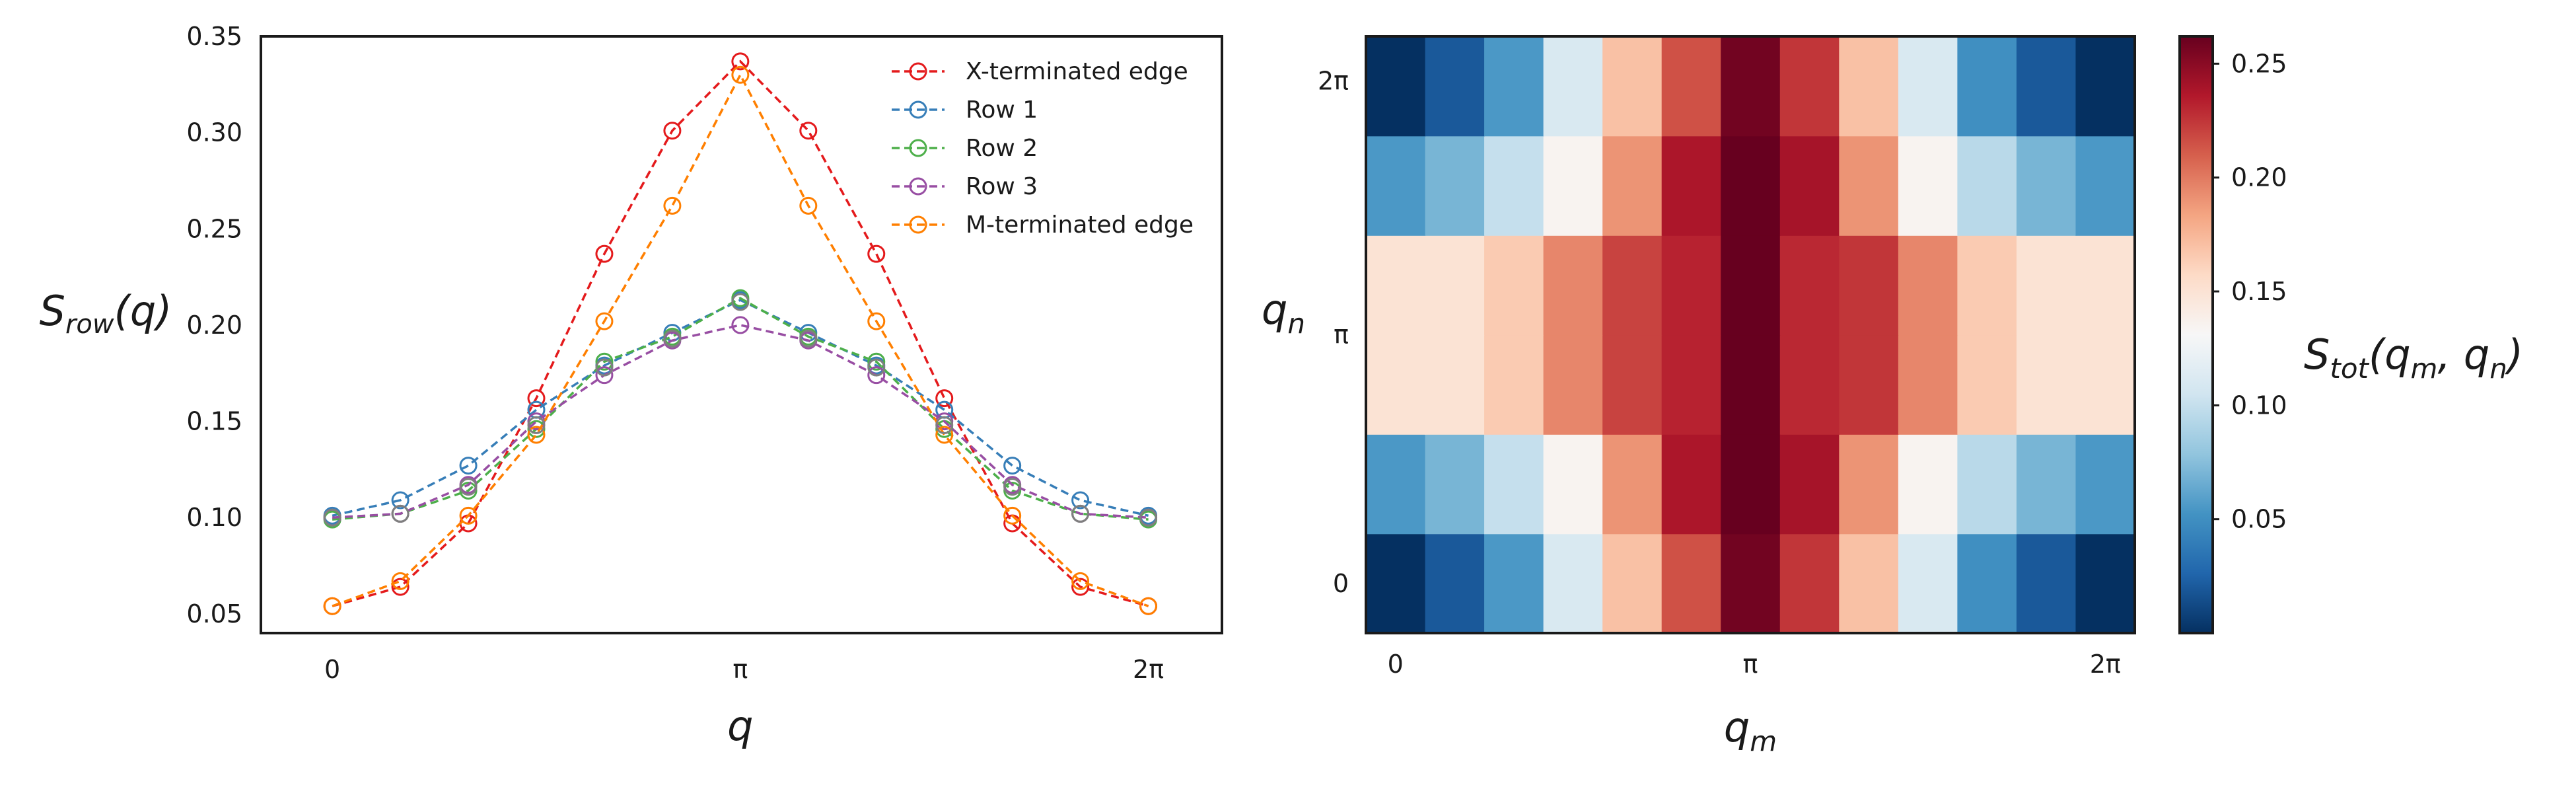  I want to click on legend-label: Row 1, so click(1002, 110).